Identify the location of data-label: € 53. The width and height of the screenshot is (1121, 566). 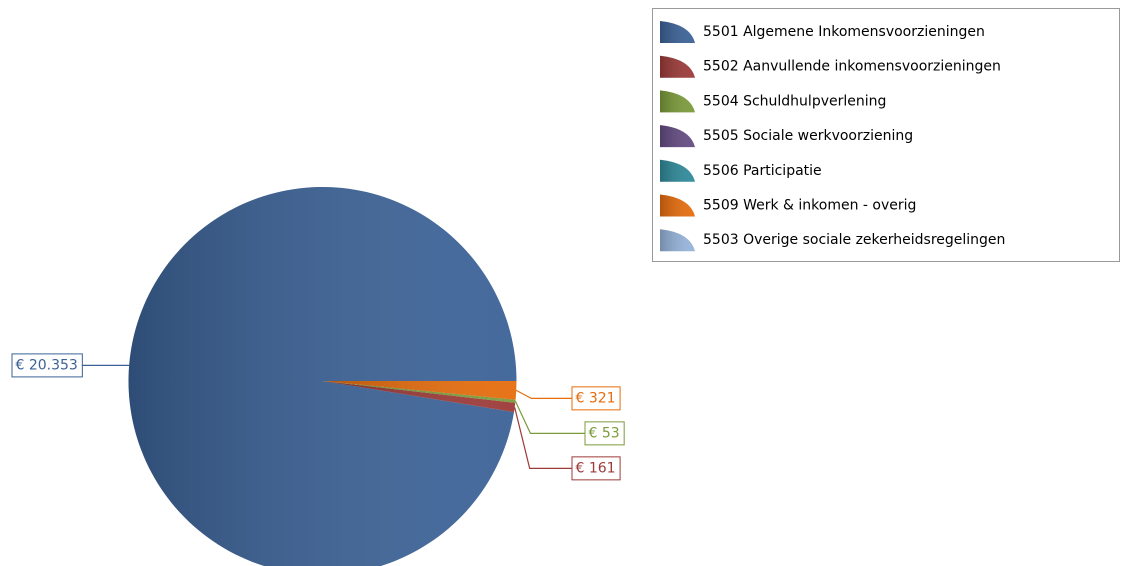
(604, 433).